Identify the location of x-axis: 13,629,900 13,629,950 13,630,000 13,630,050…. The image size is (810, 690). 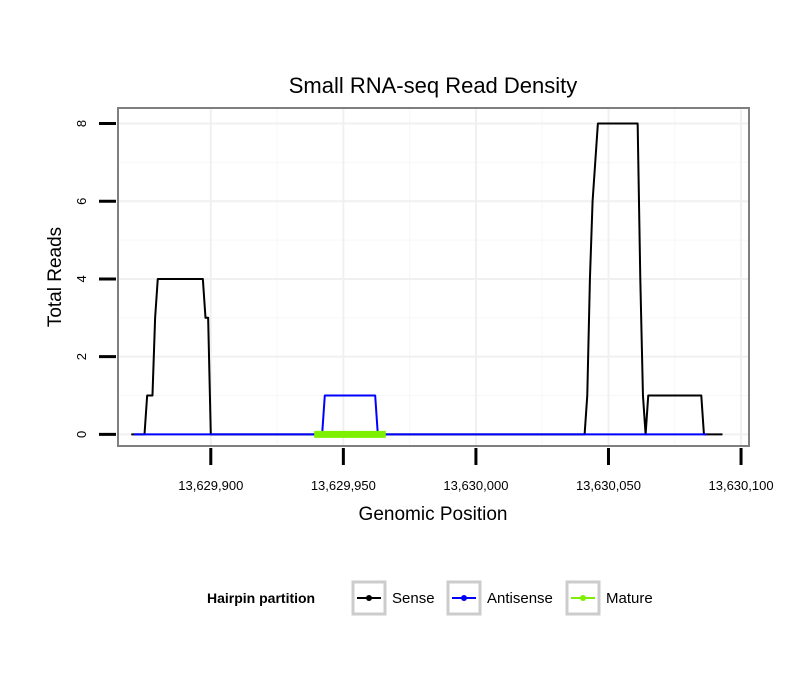
(476, 470).